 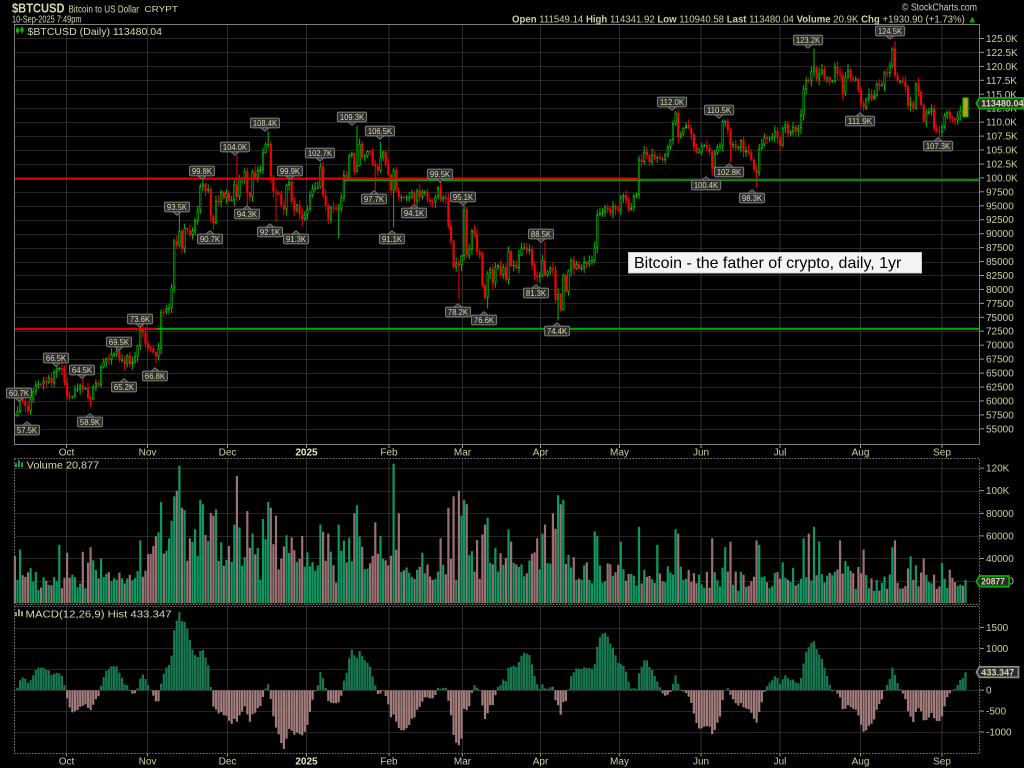 What do you see at coordinates (104, 10) in the screenshot?
I see `svg-text: Bitcoin to US Dollar` at bounding box center [104, 10].